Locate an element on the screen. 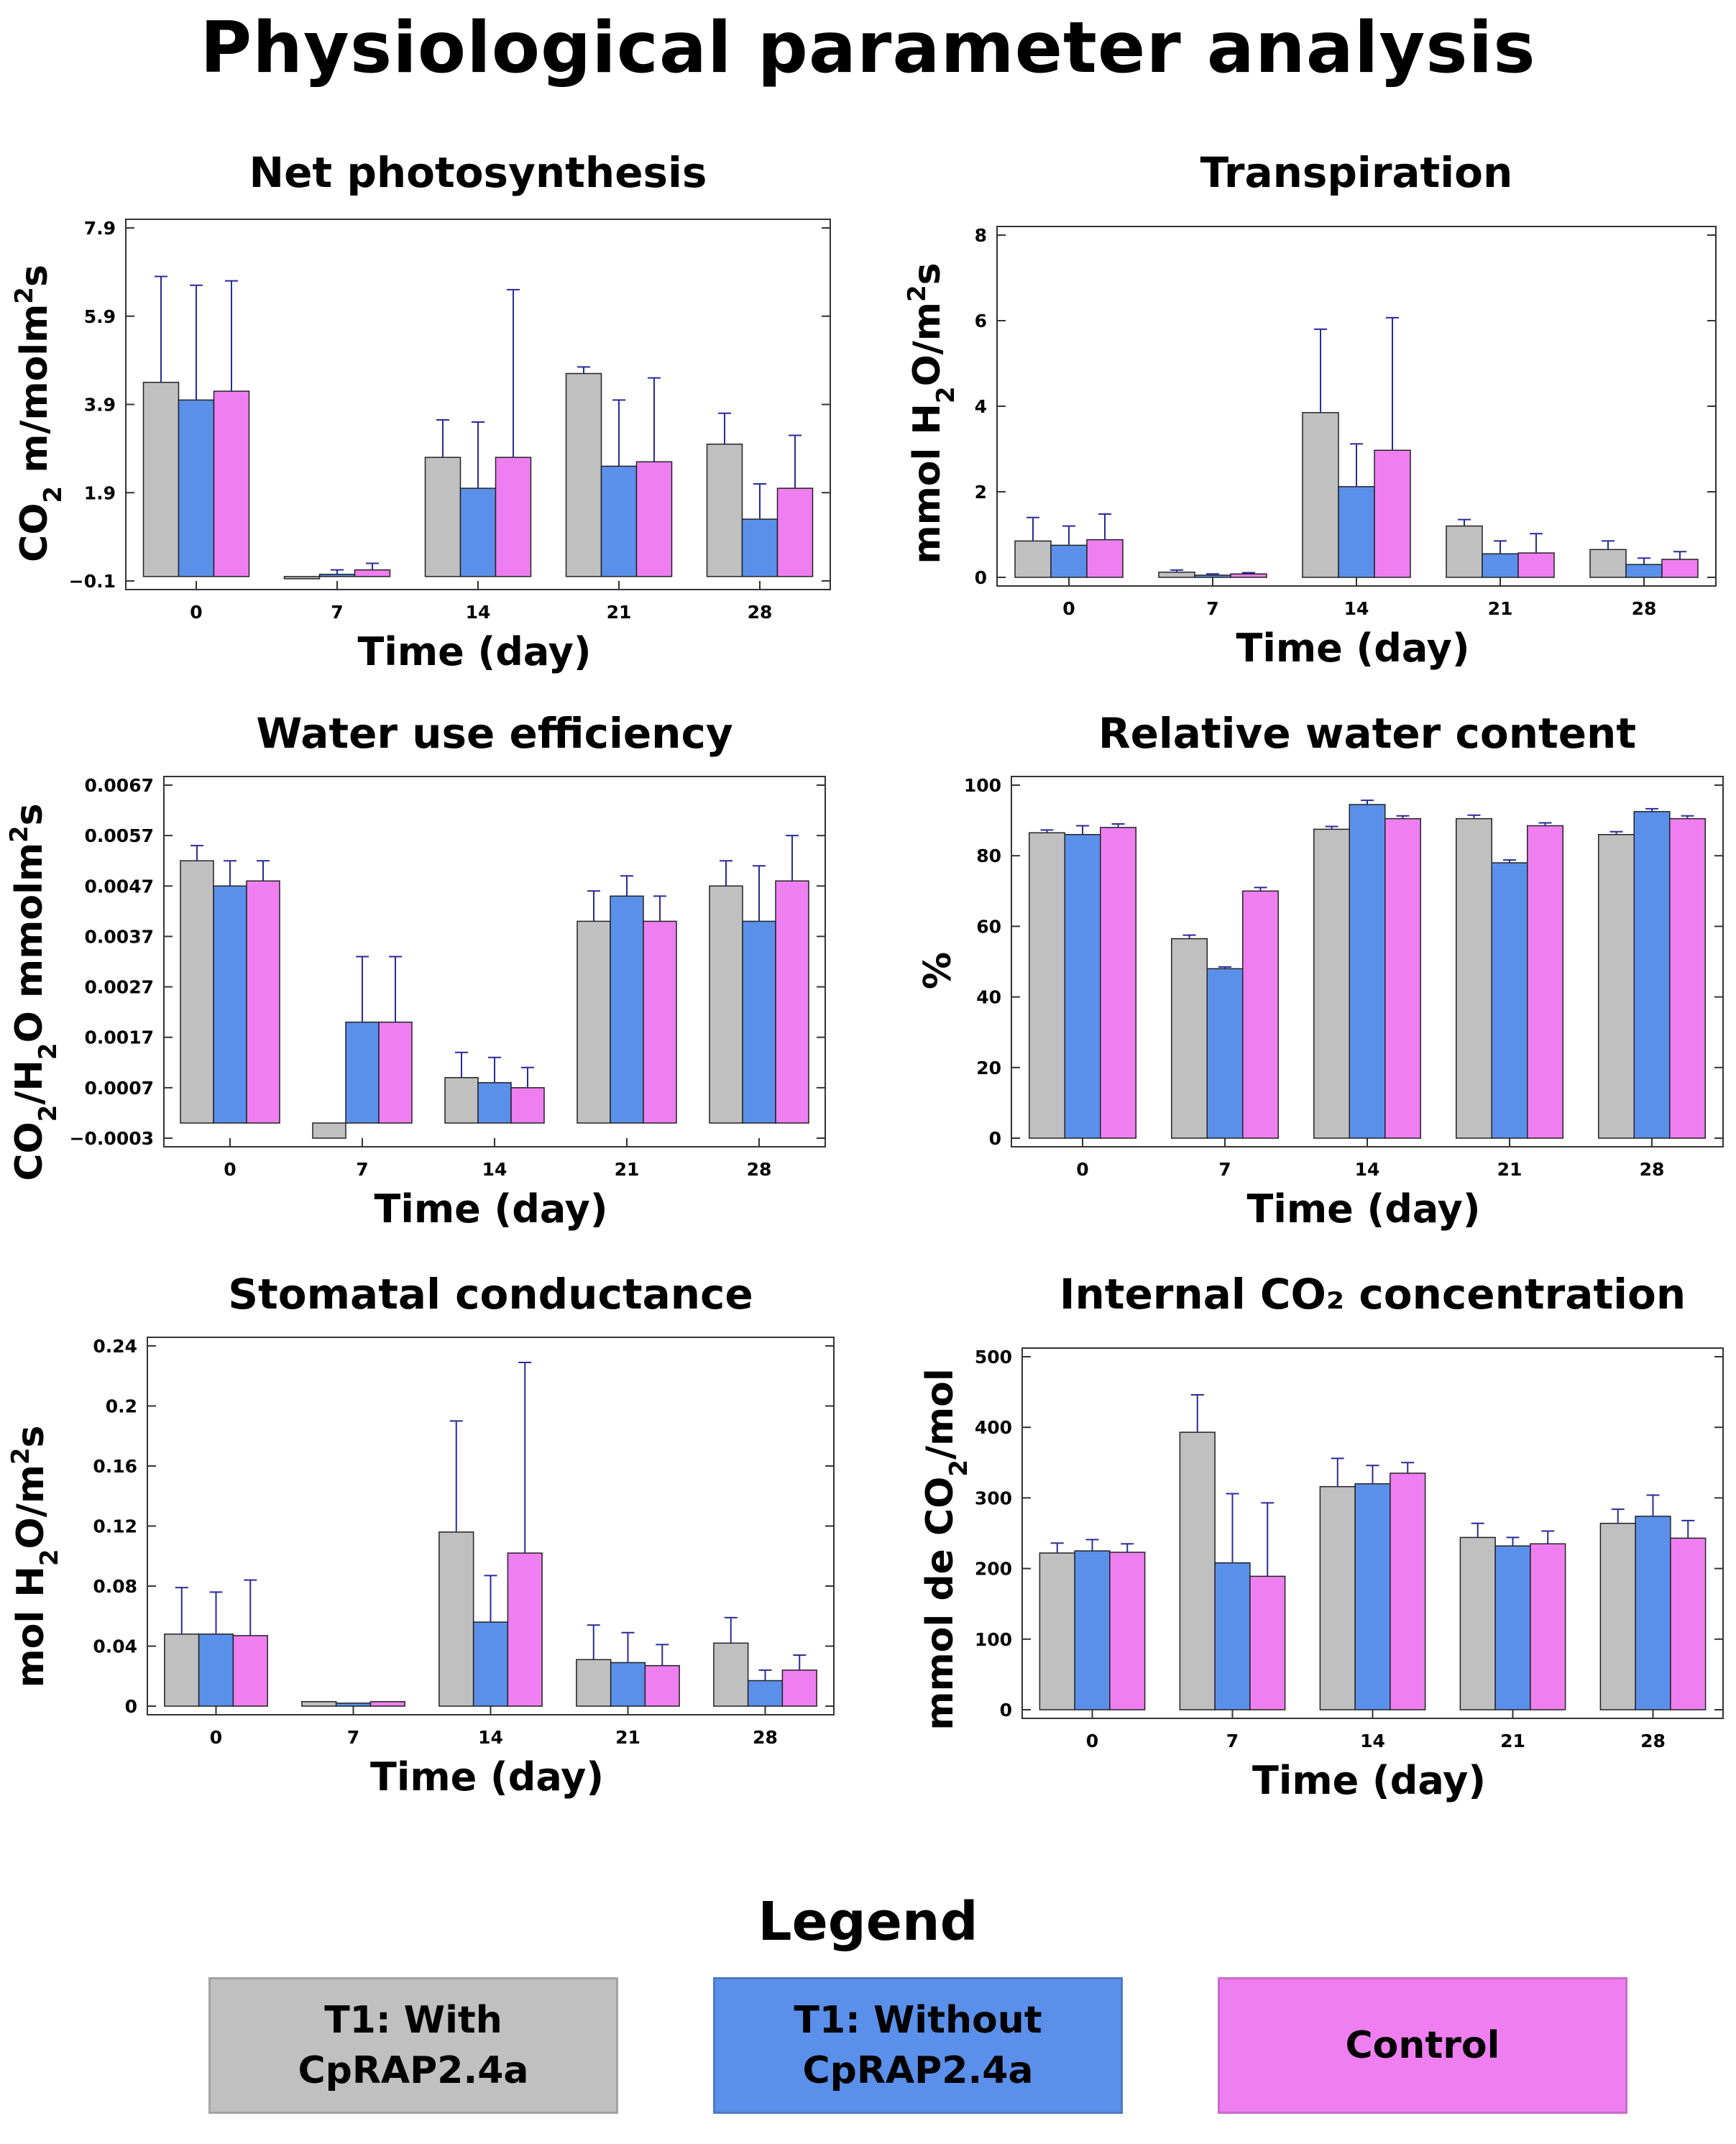 The image size is (1736, 2144). panel-title: Relative water content is located at coordinates (1367, 733).